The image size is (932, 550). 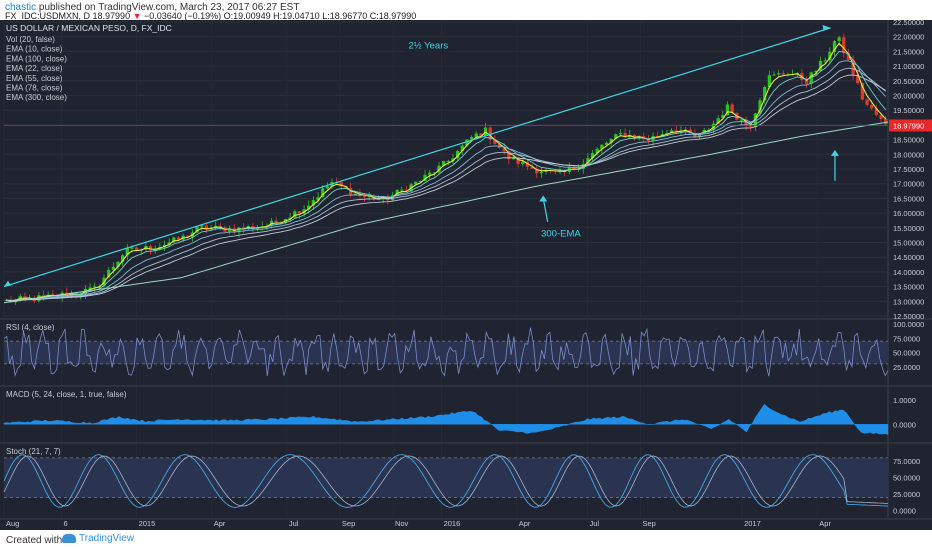 What do you see at coordinates (826, 27) in the screenshot?
I see `arrow-head-right` at bounding box center [826, 27].